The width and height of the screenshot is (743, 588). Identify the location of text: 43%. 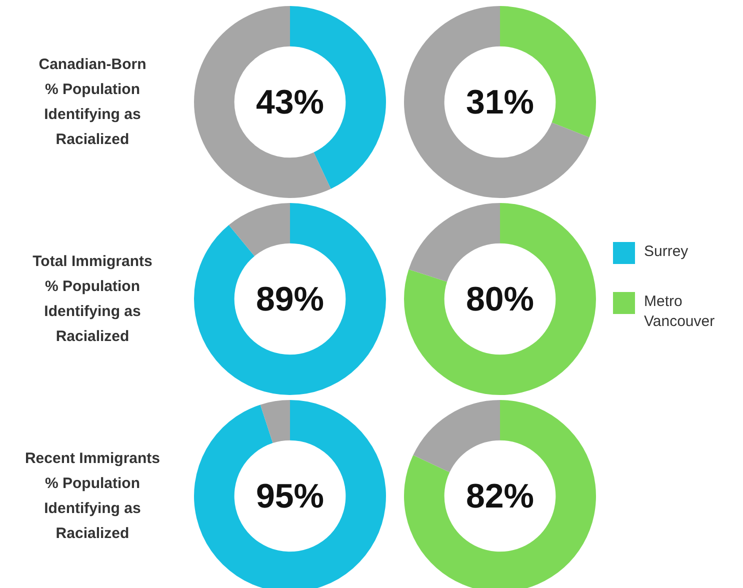
(290, 102).